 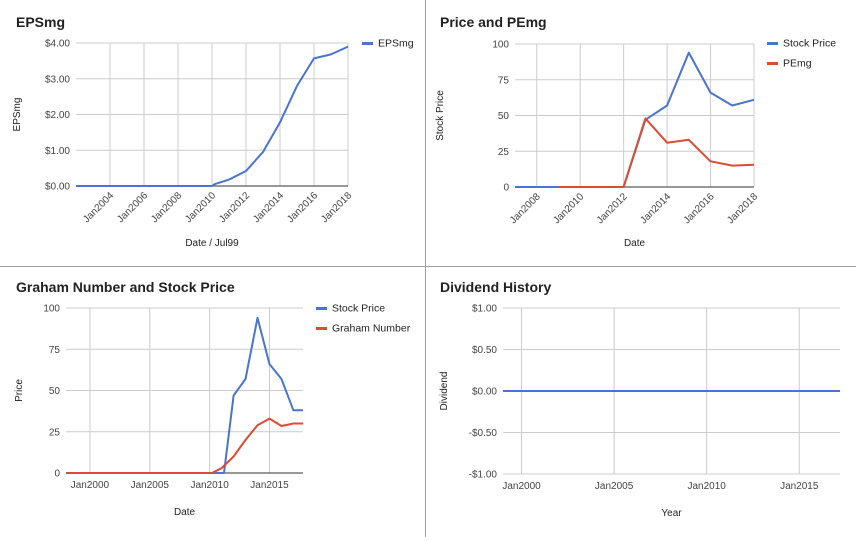 I want to click on series-line-graham-number, so click(x=184, y=445).